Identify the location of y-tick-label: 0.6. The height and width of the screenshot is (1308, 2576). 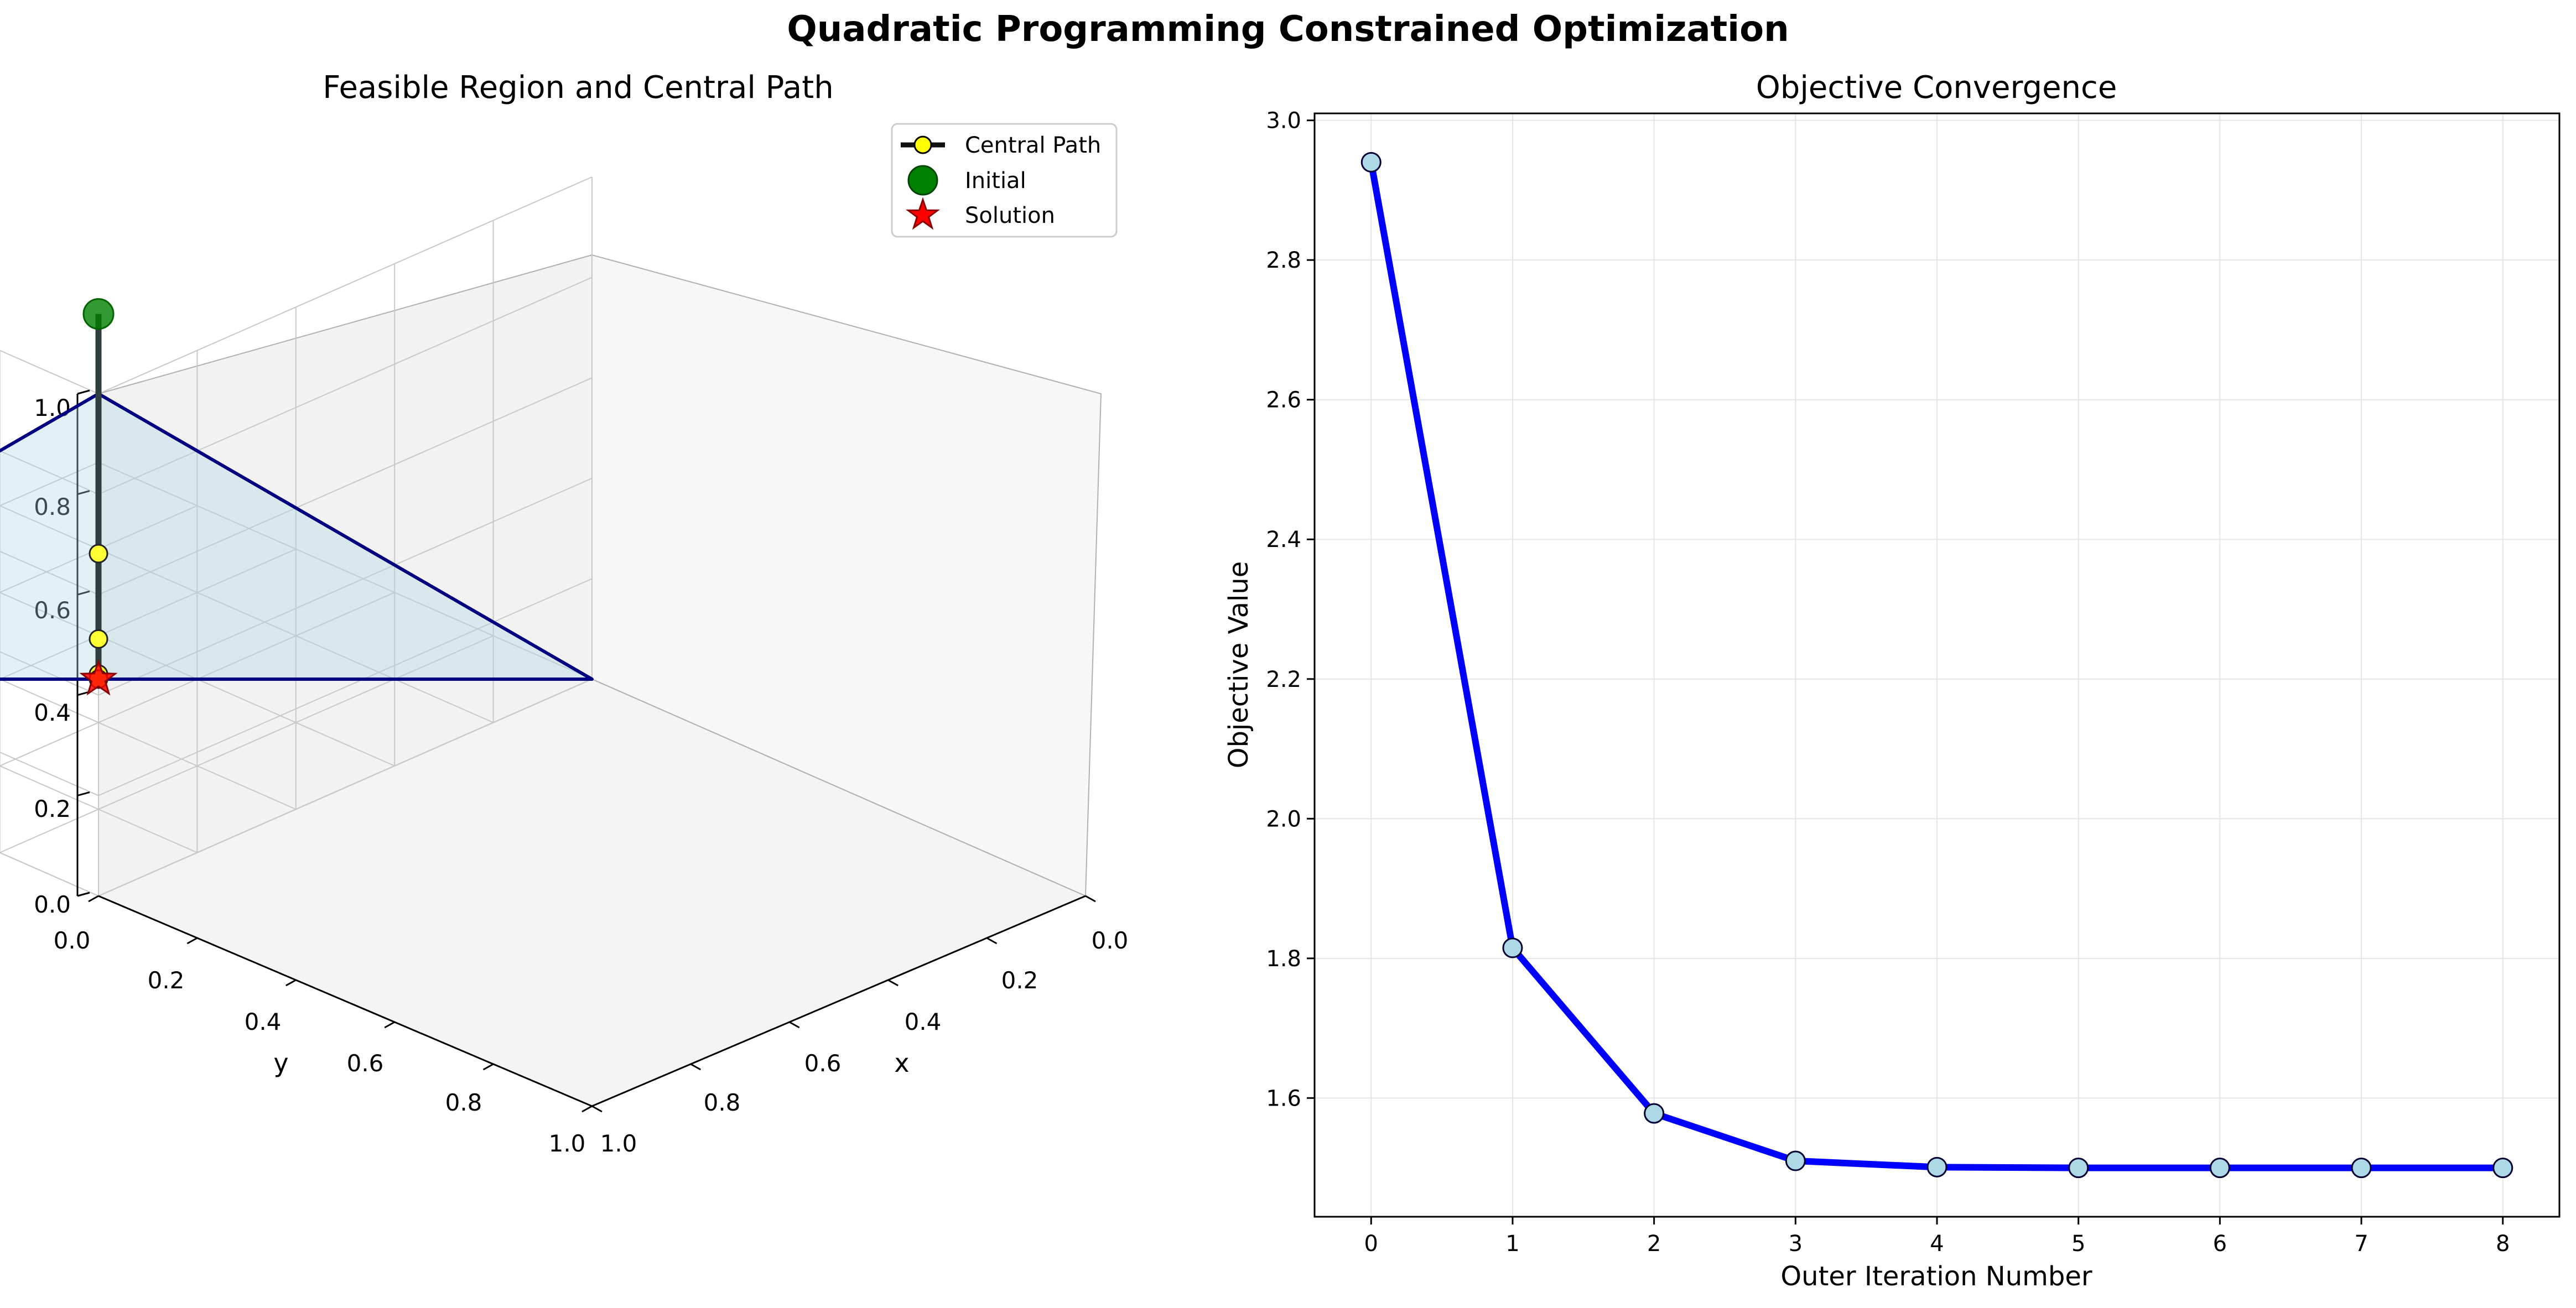
(365, 1063).